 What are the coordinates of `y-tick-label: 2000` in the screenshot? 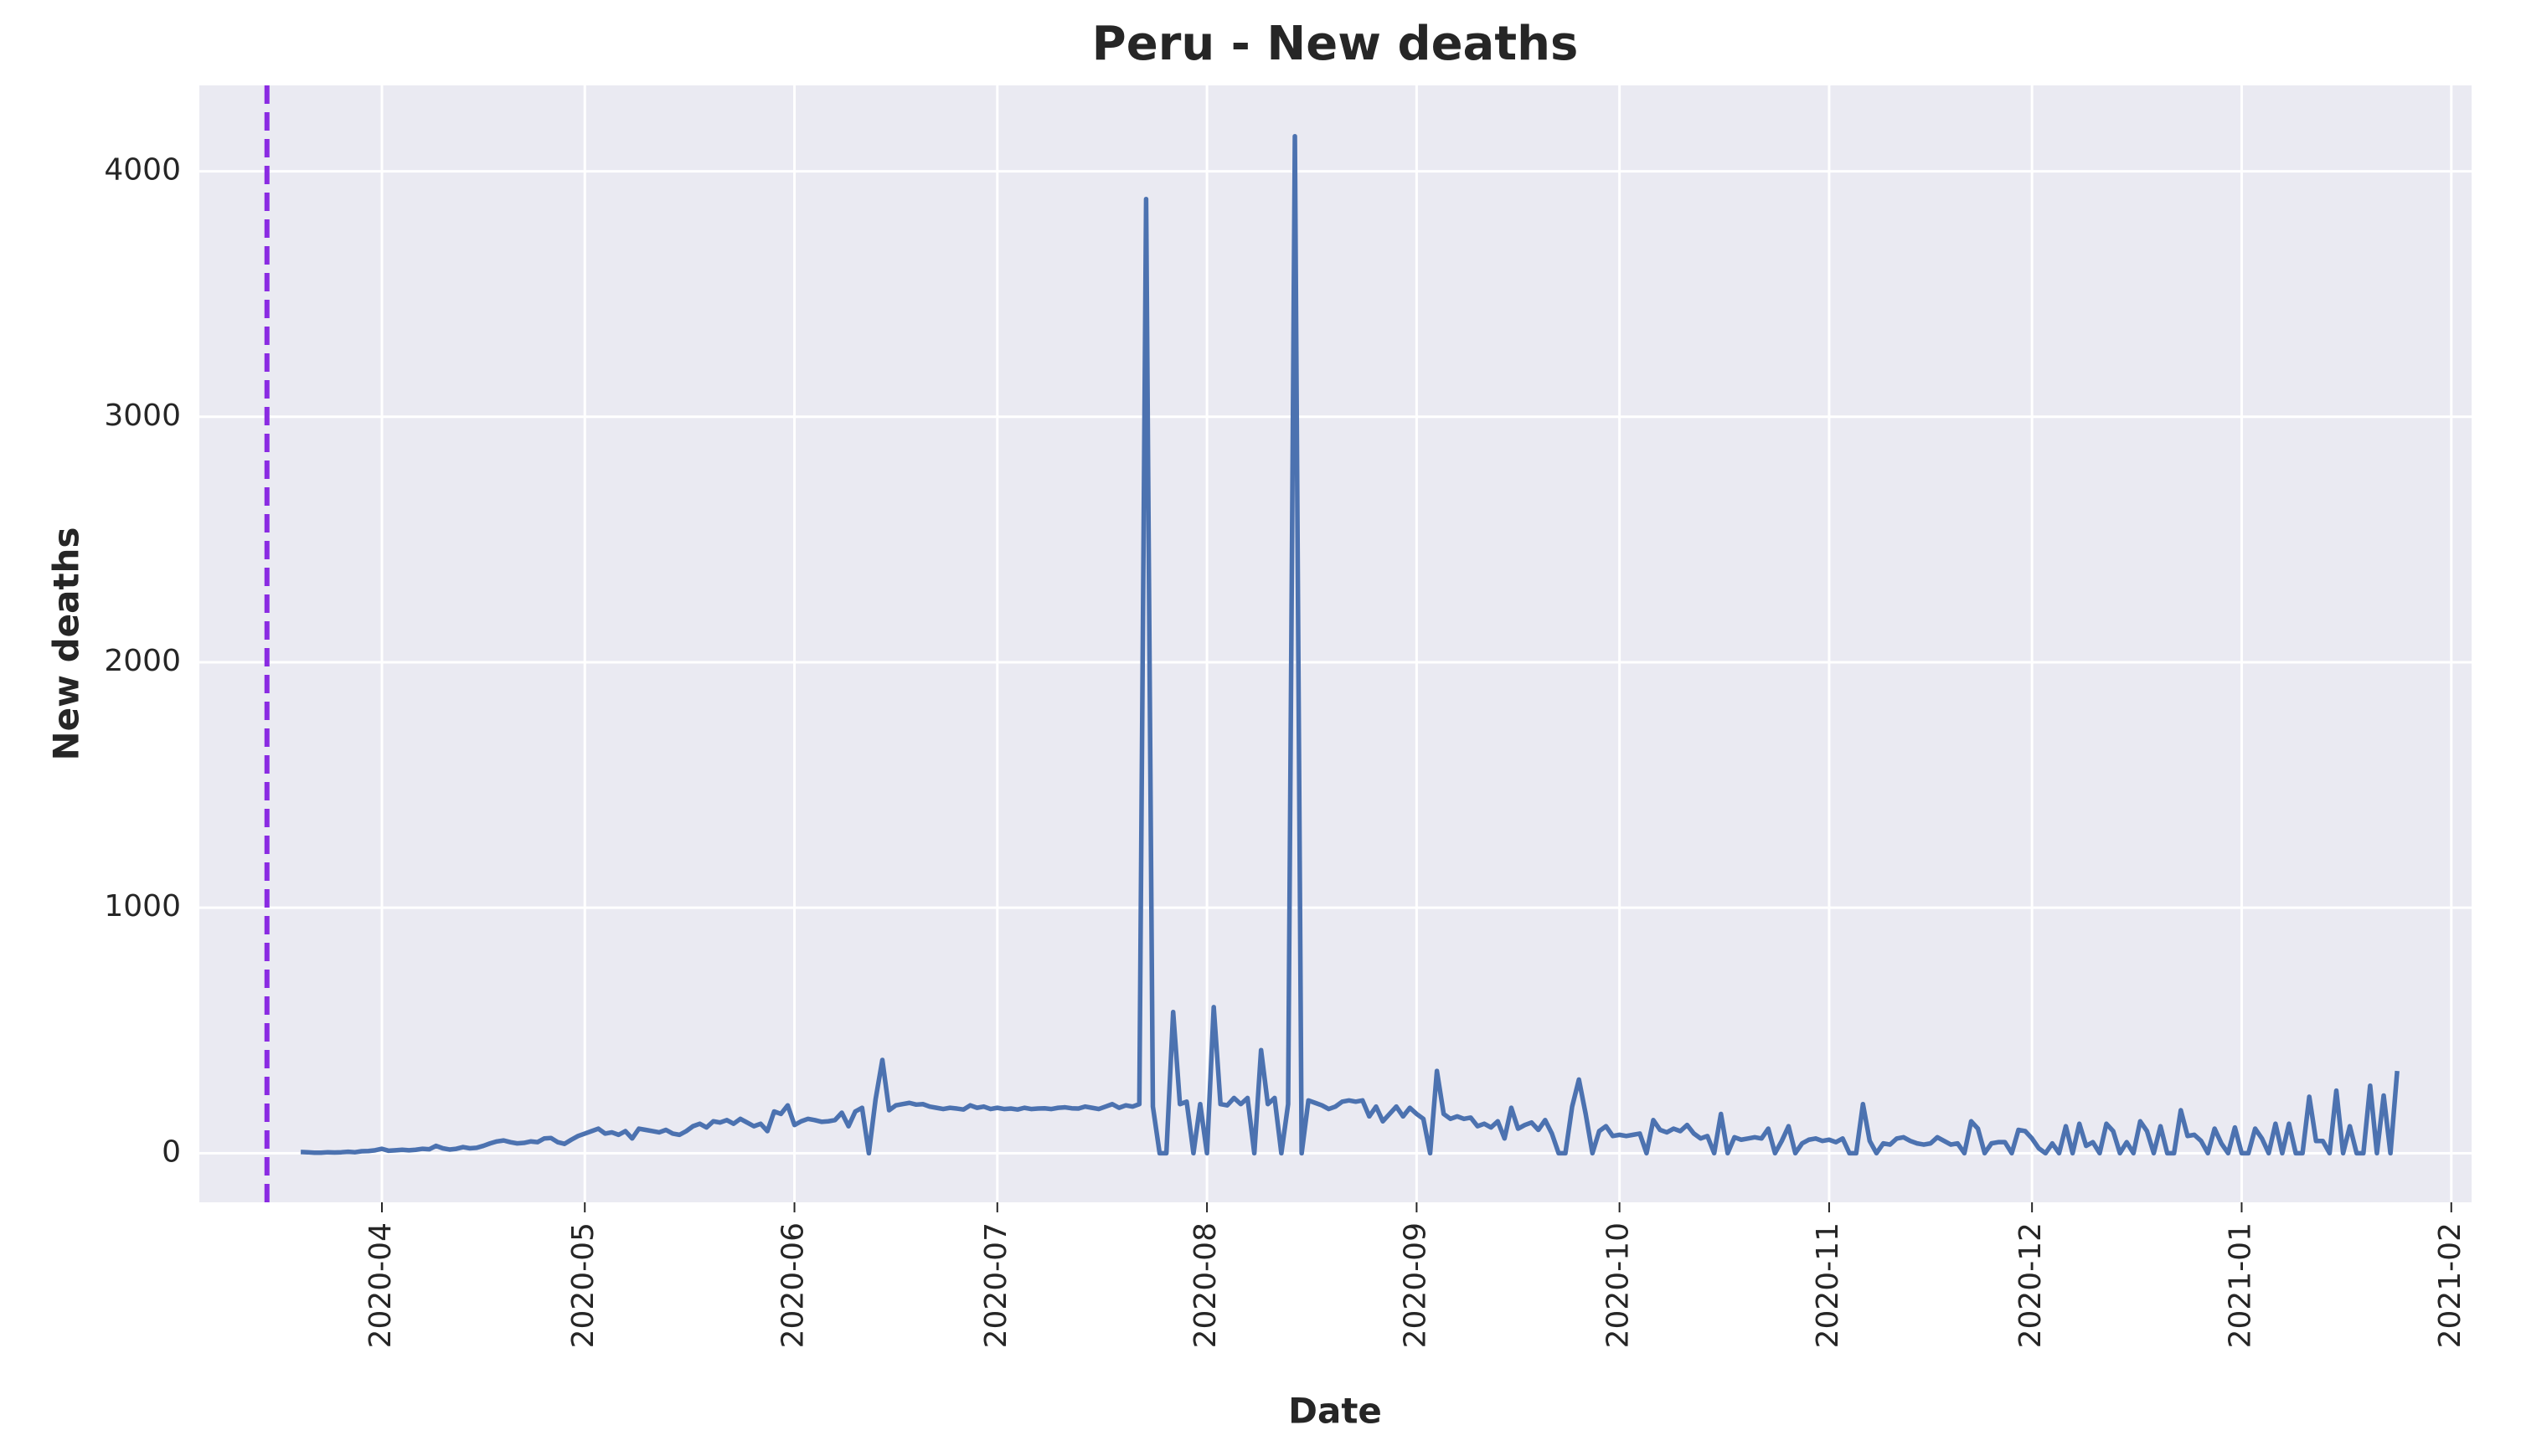 It's located at (142, 661).